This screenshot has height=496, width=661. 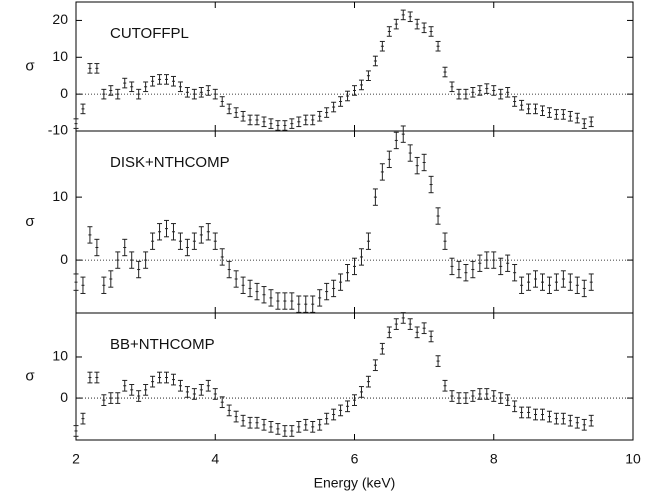 What do you see at coordinates (30, 375) in the screenshot?
I see `y-axis-label: σ` at bounding box center [30, 375].